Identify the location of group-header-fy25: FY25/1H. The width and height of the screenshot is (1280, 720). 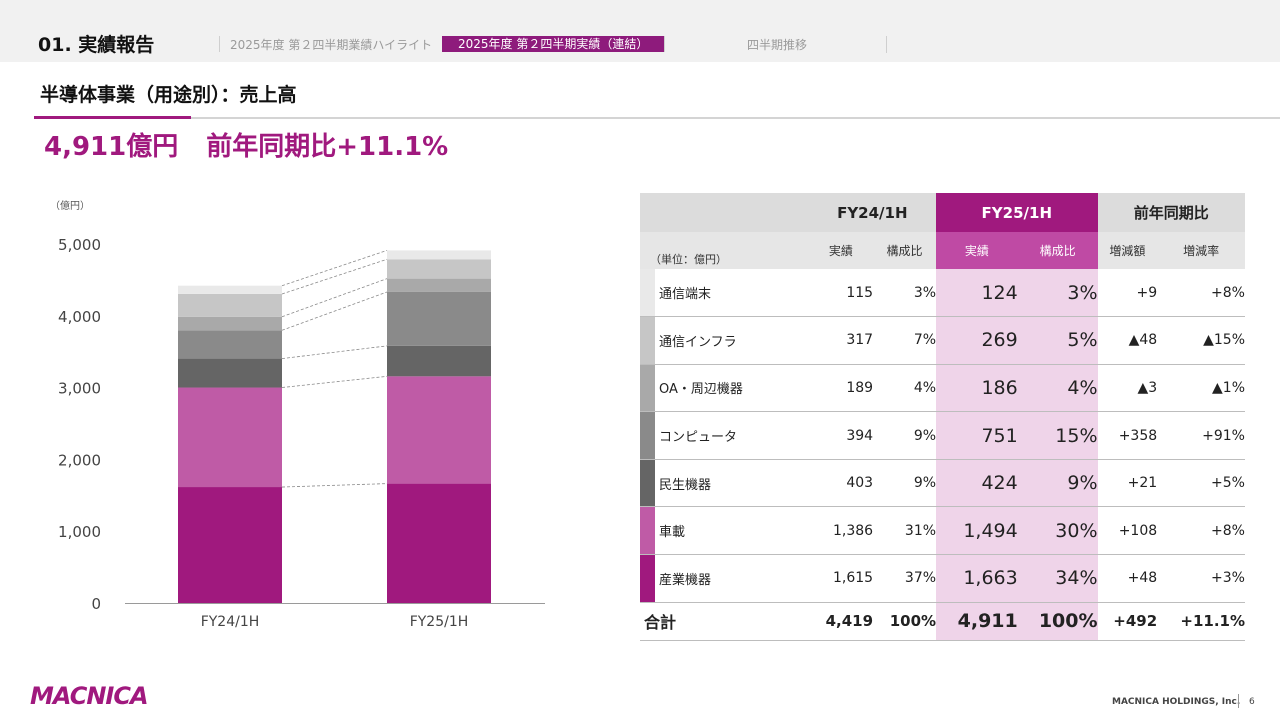
(1017, 212).